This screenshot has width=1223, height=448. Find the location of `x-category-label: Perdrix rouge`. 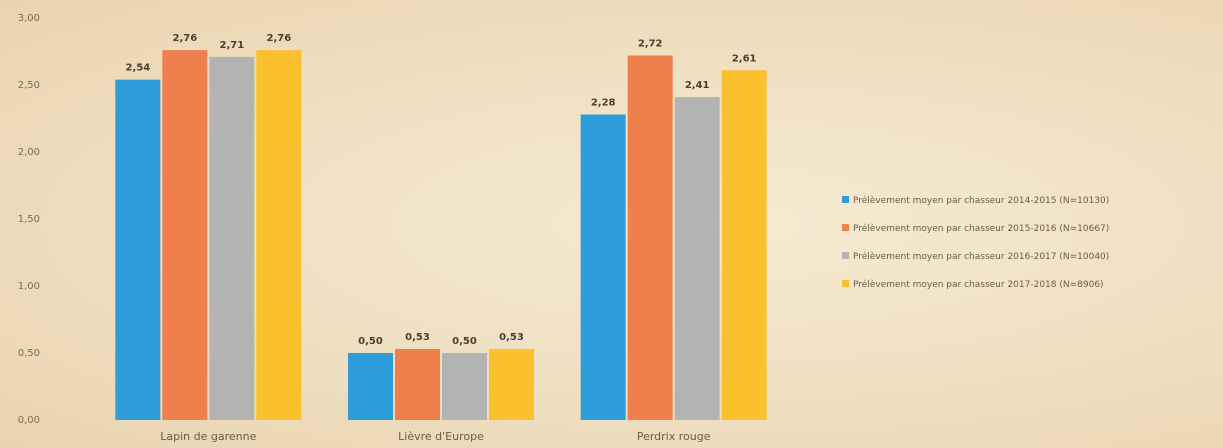

x-category-label: Perdrix rouge is located at coordinates (674, 436).